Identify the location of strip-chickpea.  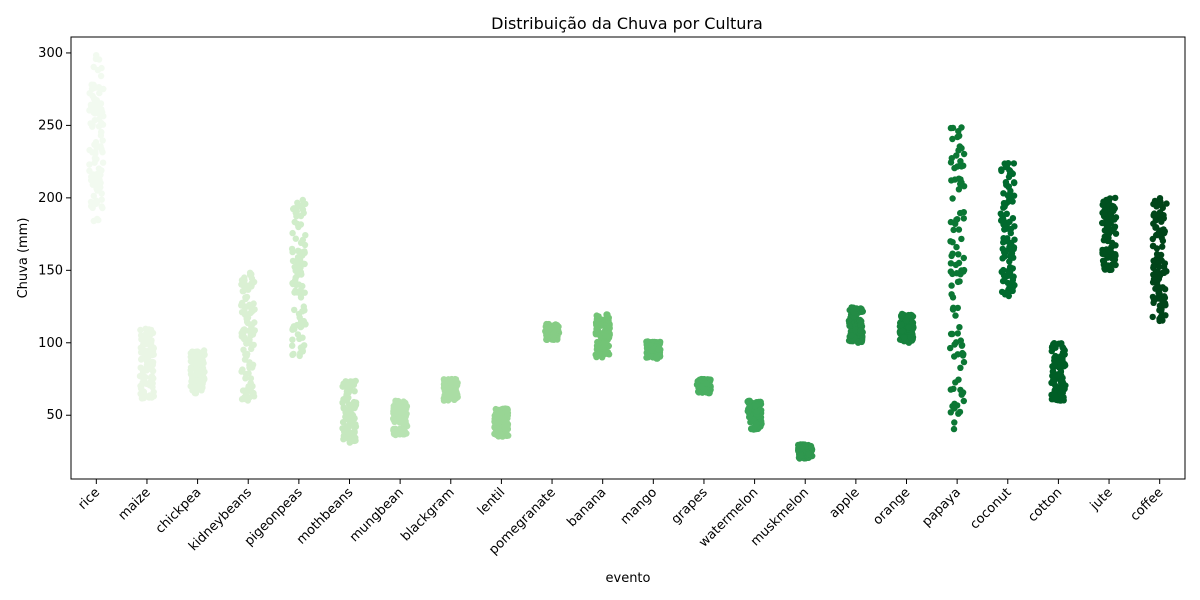
(197, 372).